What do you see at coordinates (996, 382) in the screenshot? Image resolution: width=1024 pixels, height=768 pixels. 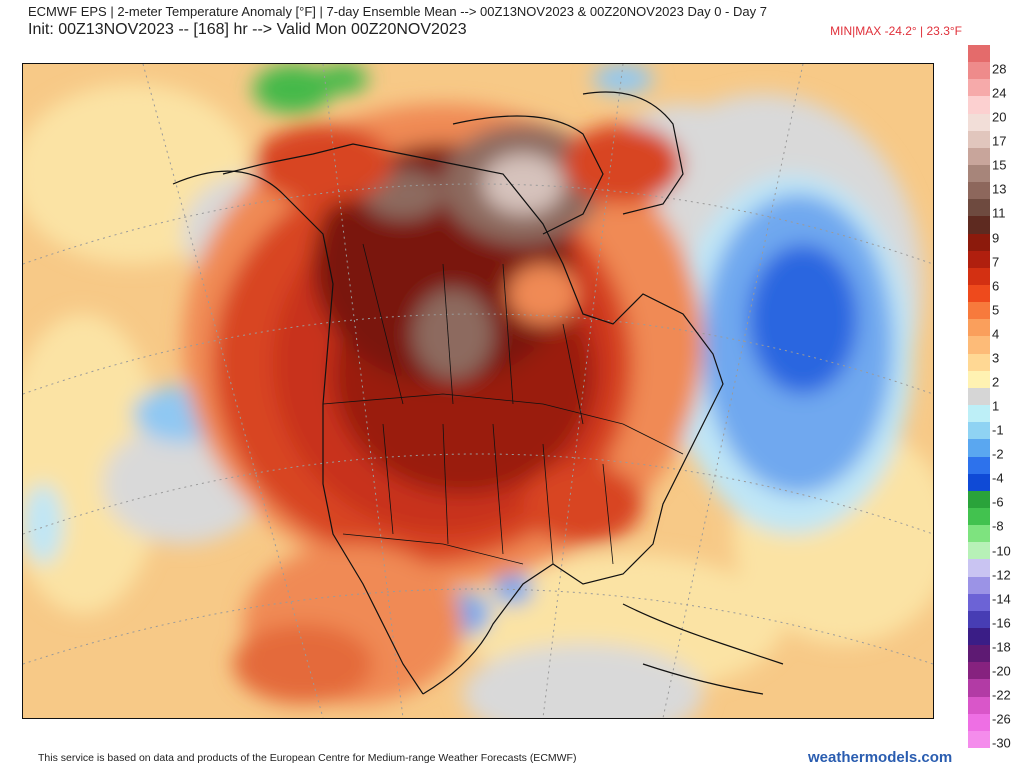 I see `legend-label: 2` at bounding box center [996, 382].